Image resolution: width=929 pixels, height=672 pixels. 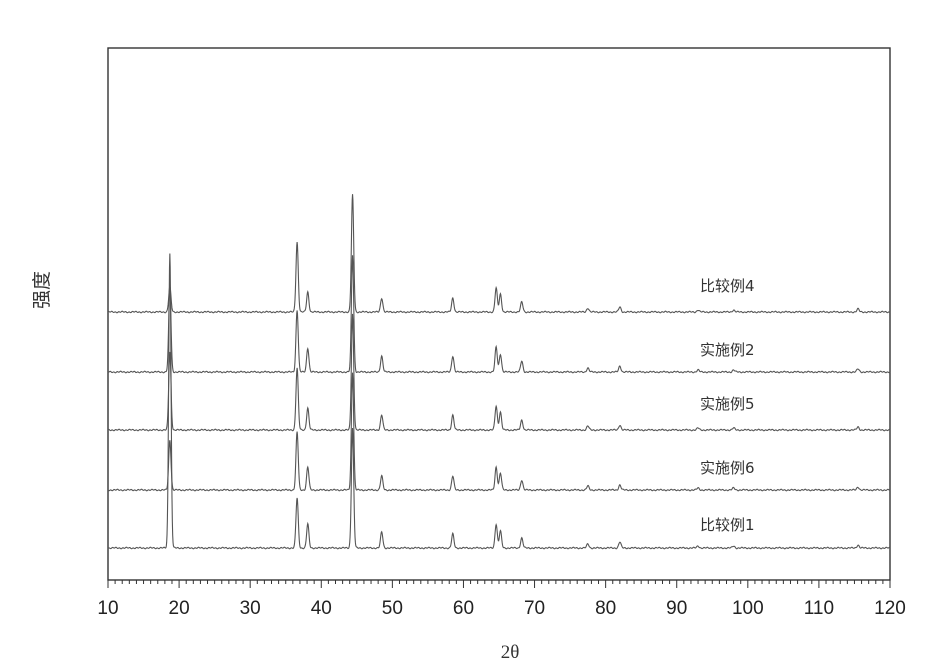 I want to click on x-tick-label: 30, so click(x=250, y=608).